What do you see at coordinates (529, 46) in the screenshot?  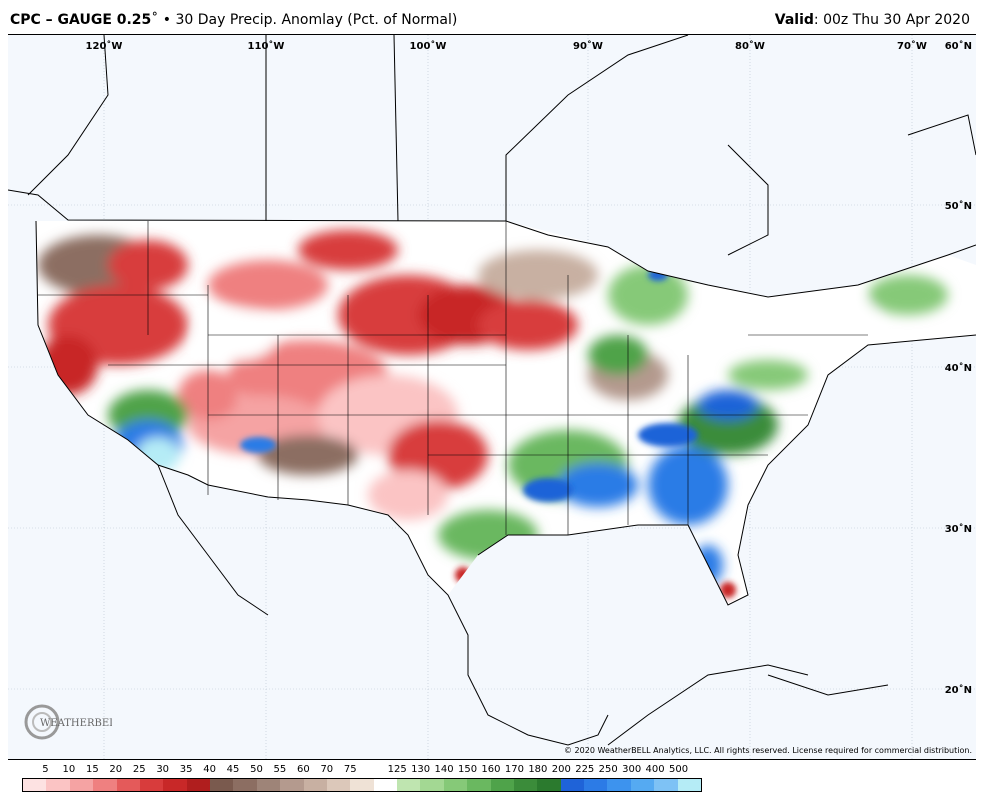 I see `longitude-labels: 120˚W 110˚W 100˚W 90˚W 80˚W 70˚W 60˚N` at bounding box center [529, 46].